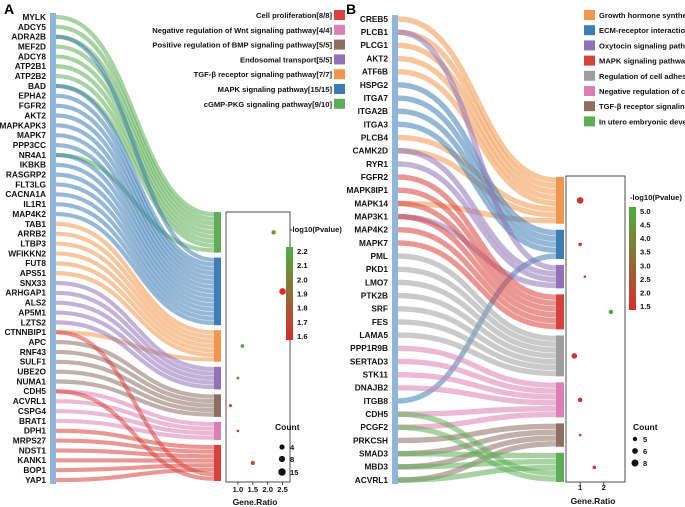 The image size is (685, 507). Describe the element at coordinates (26, 332) in the screenshot. I see `gene-label: CTNNBIP1` at that location.